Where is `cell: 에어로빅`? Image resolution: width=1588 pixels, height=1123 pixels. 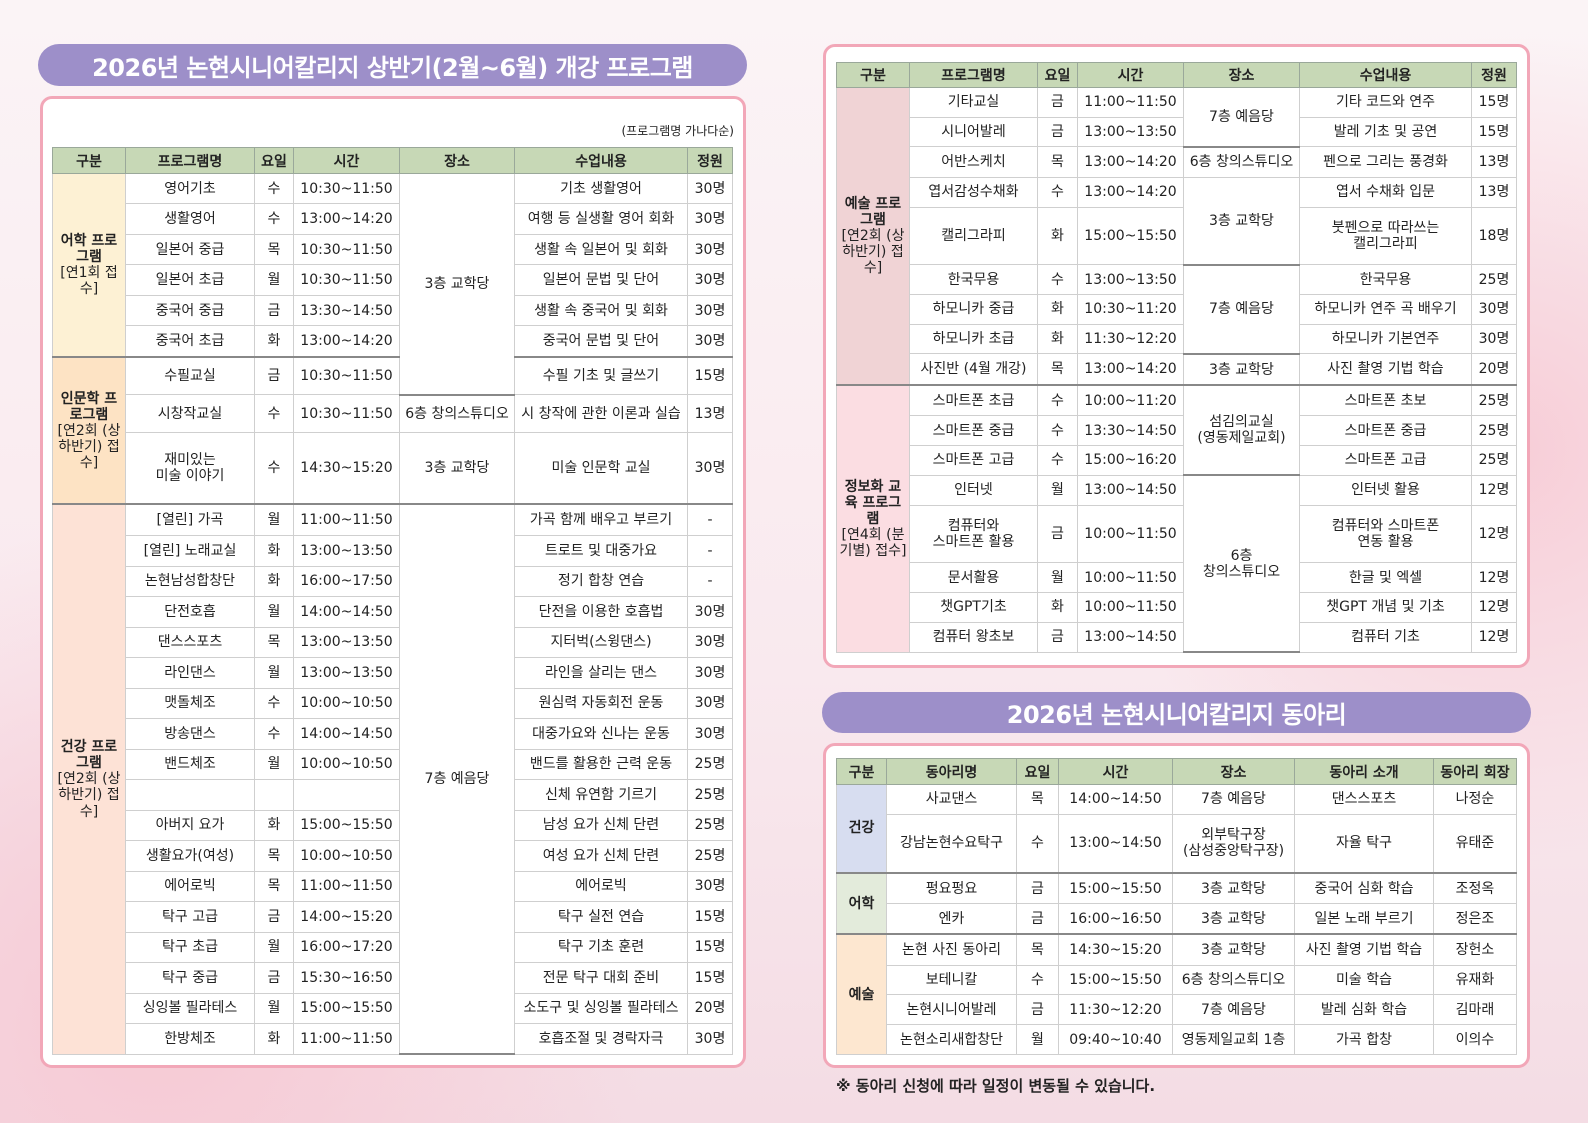
cell: 에어로빅 is located at coordinates (601, 886).